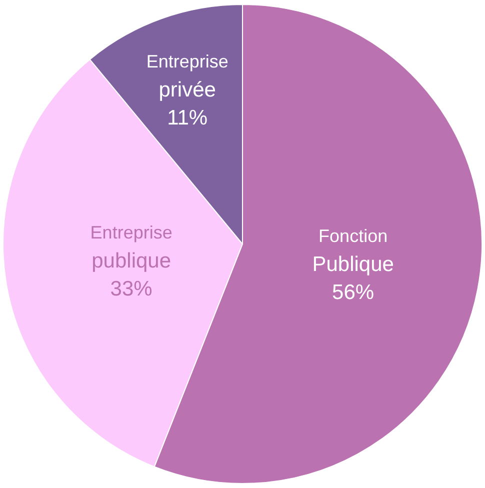 This screenshot has width=485, height=488. Describe the element at coordinates (353, 292) in the screenshot. I see `data-label: 56%` at that location.